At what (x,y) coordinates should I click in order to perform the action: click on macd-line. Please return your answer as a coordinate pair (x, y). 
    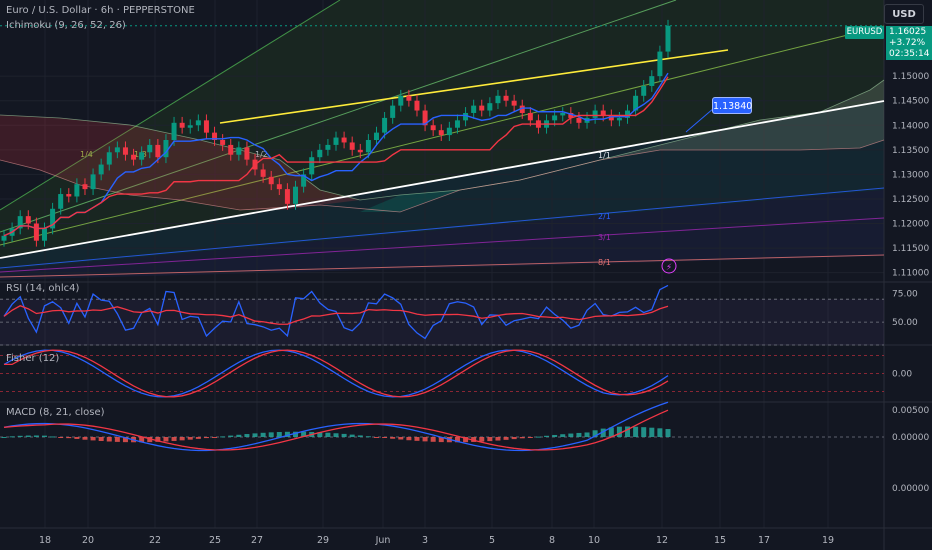
    Looking at the image, I should click on (336, 426).